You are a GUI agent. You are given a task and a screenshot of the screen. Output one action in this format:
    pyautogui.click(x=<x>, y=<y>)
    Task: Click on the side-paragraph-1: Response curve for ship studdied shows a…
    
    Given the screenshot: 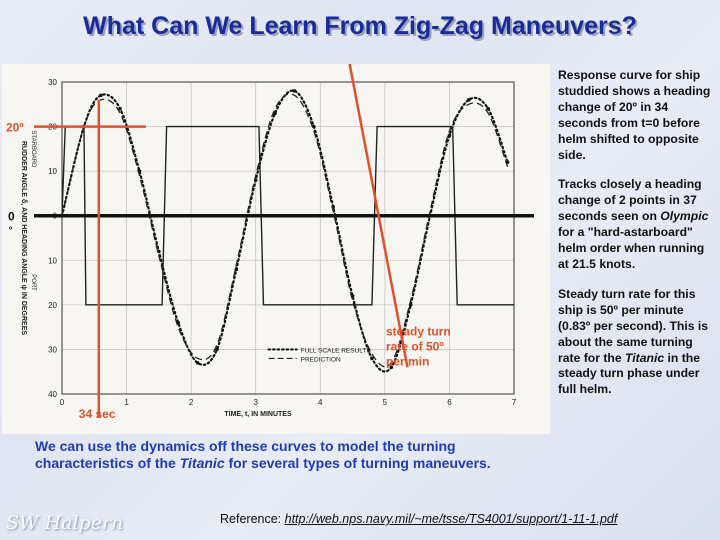 What is the action you would take?
    pyautogui.click(x=634, y=115)
    